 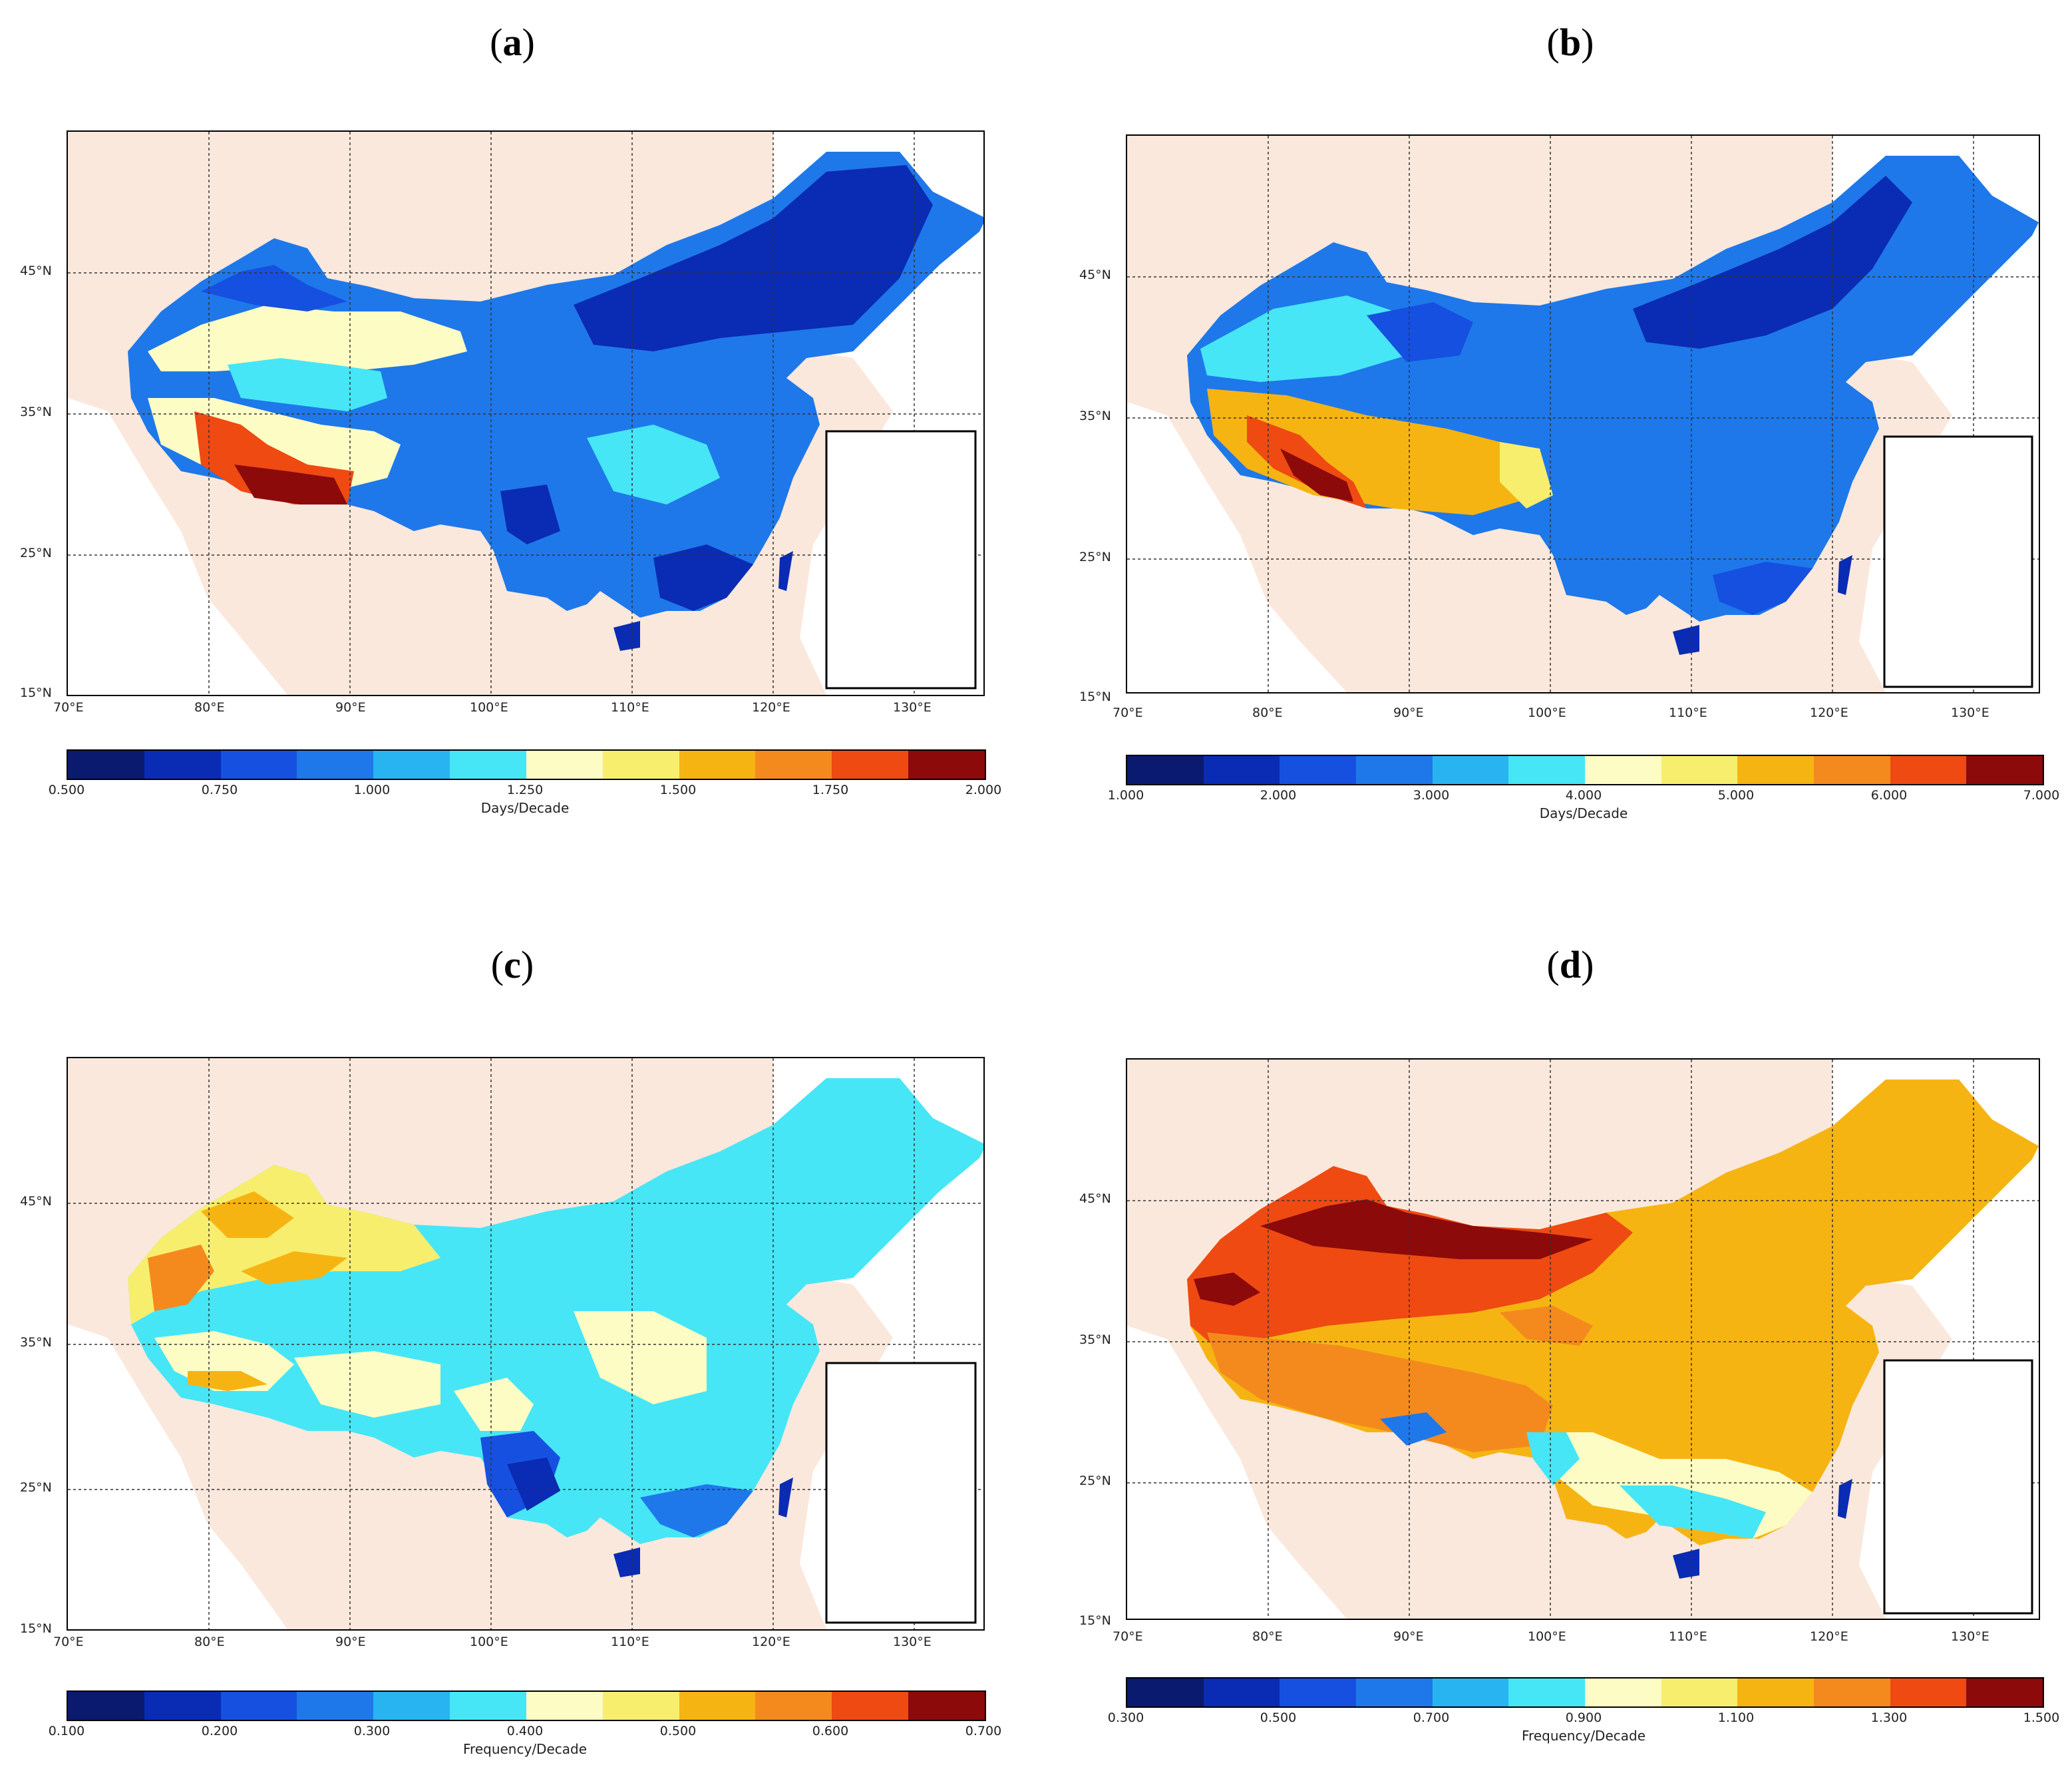 What do you see at coordinates (1095, 1339) in the screenshot?
I see `lat-label-d-1: 35°N` at bounding box center [1095, 1339].